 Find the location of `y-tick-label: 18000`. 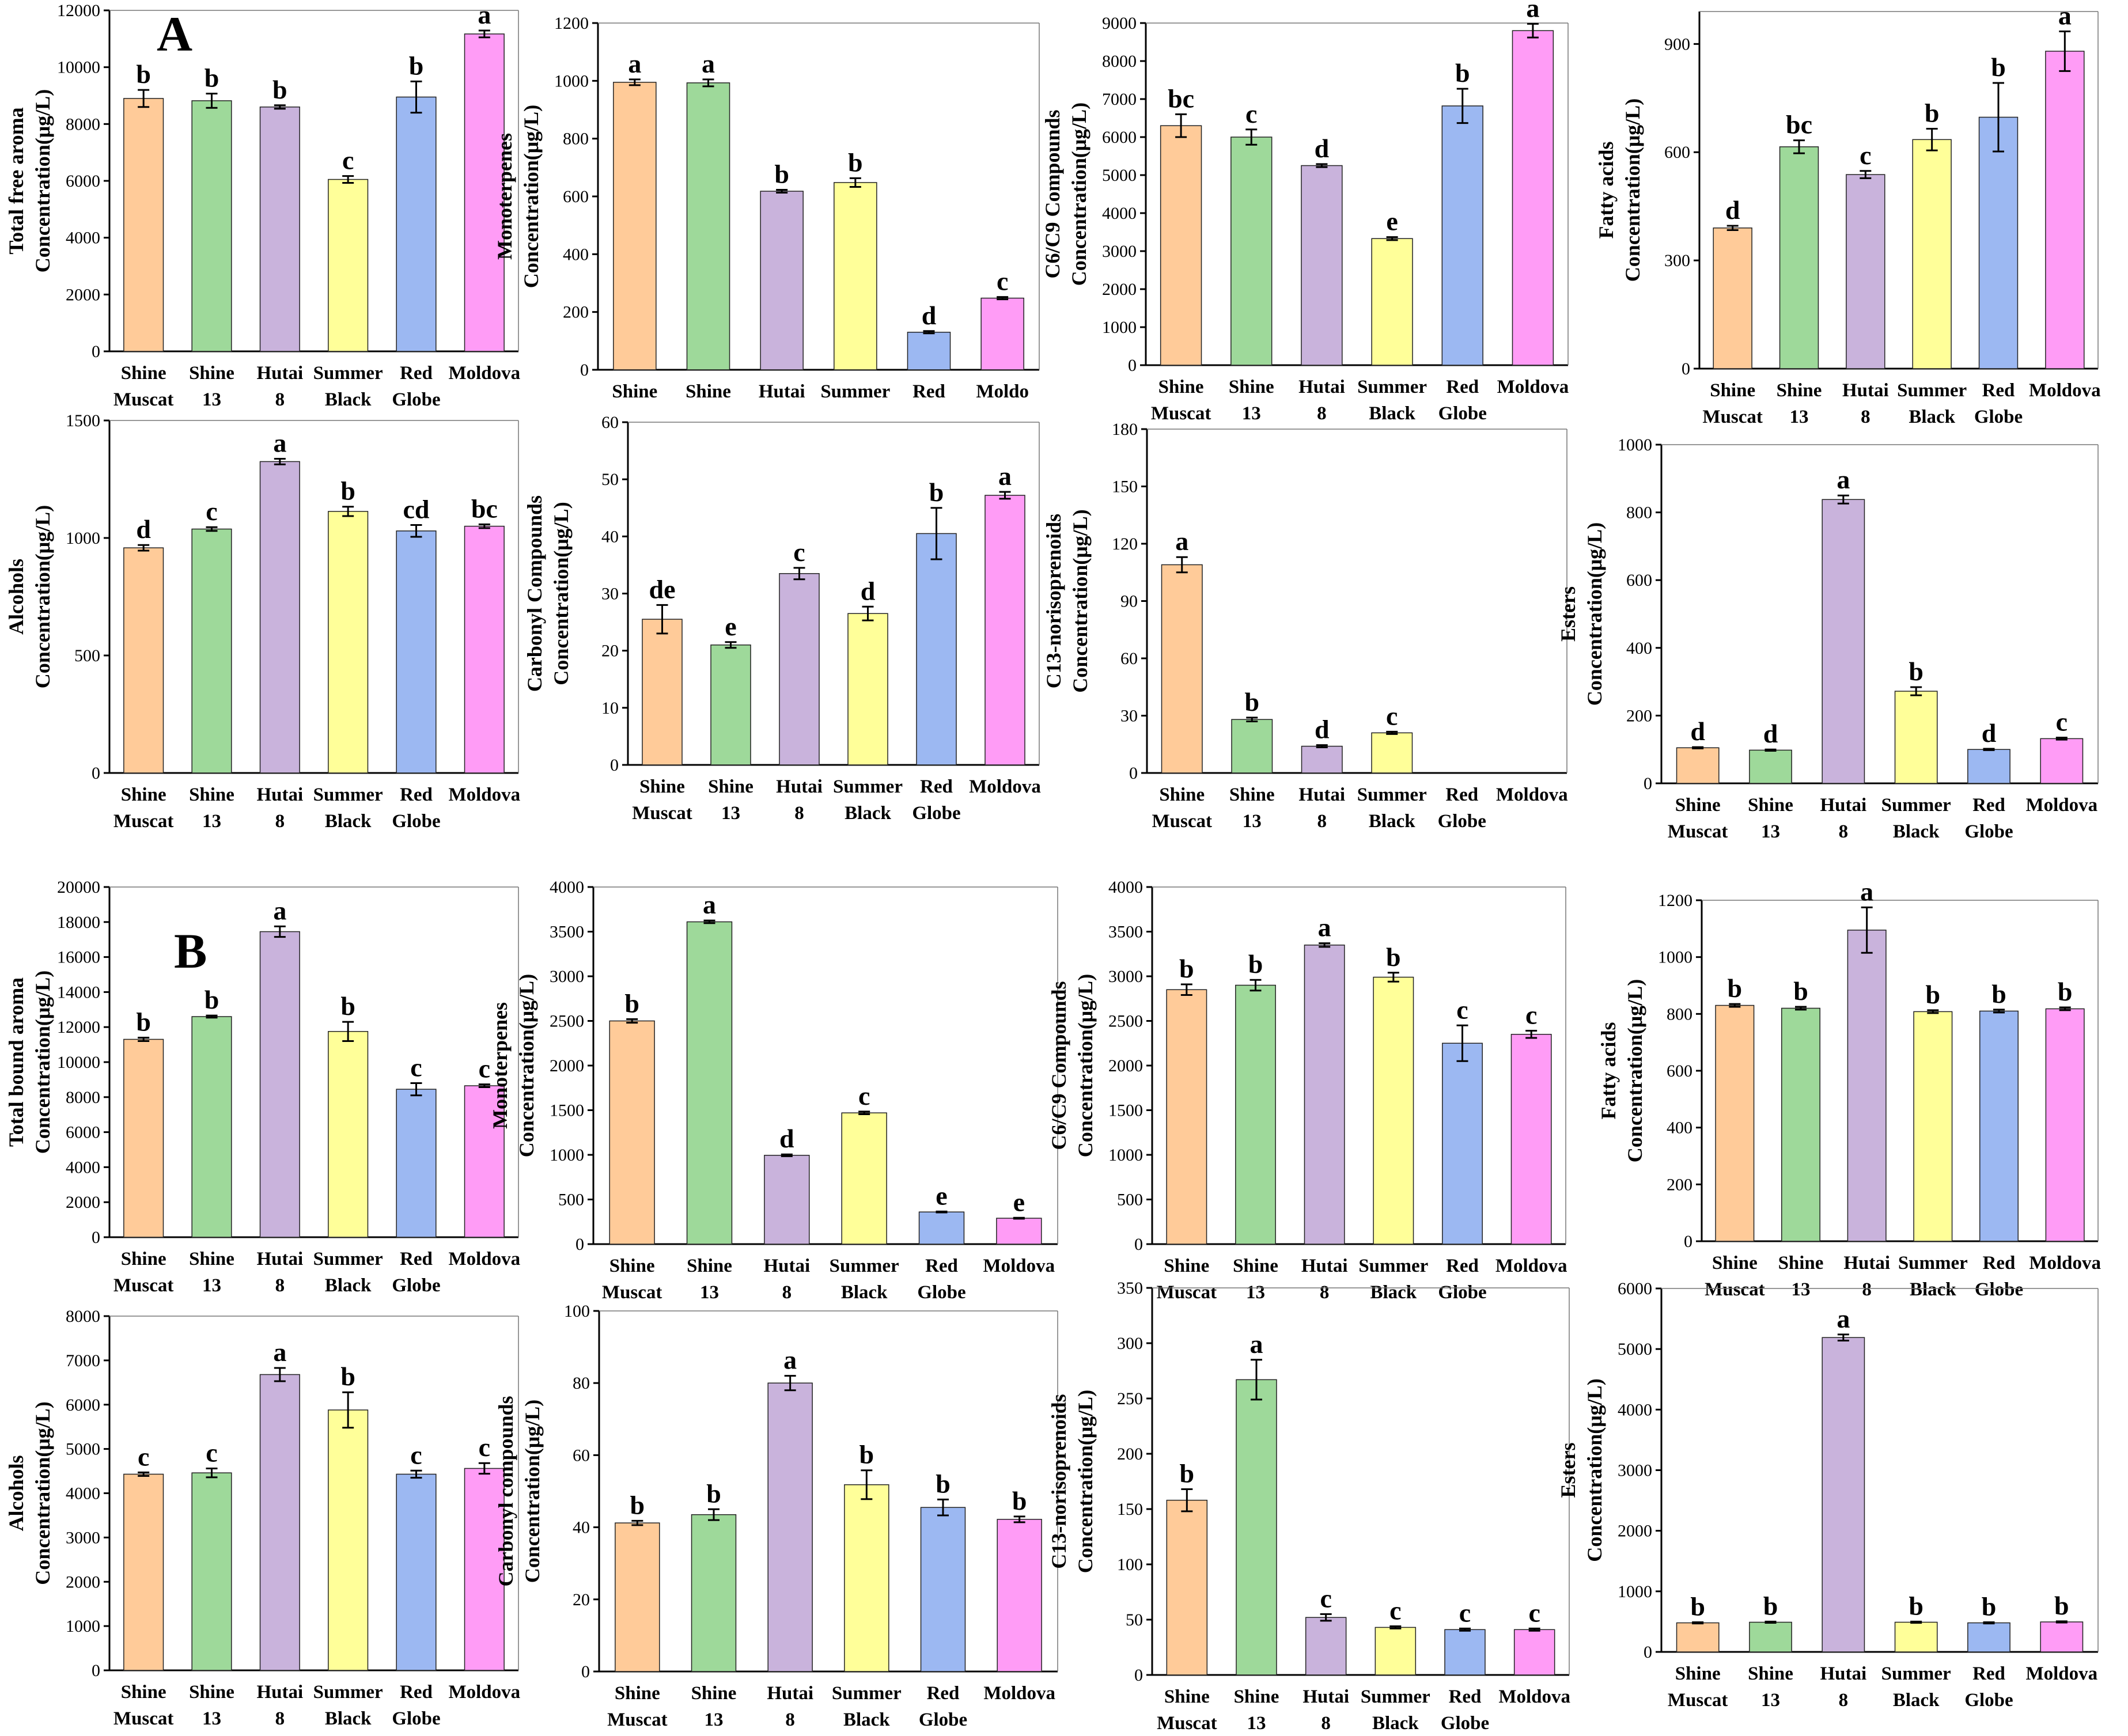

y-tick-label: 18000 is located at coordinates (78, 923).